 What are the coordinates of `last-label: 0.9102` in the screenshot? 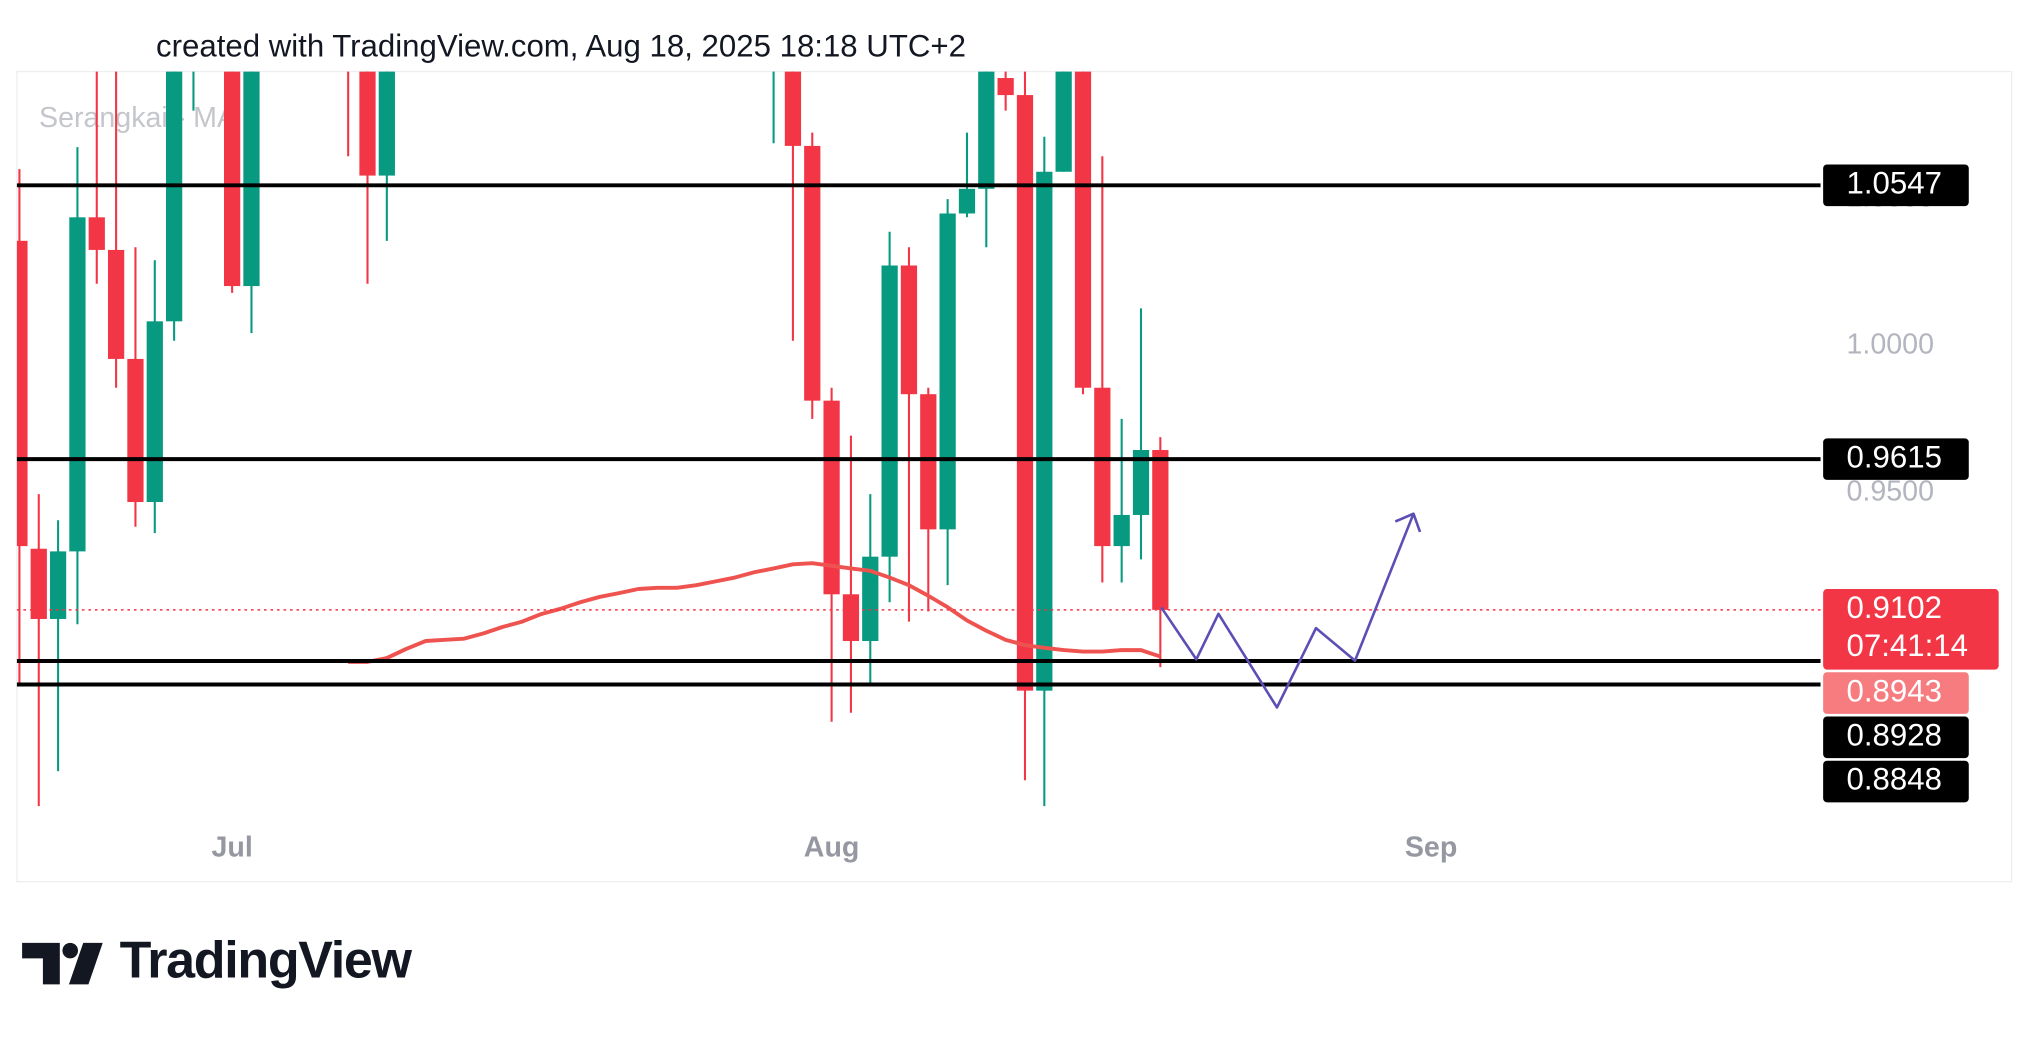 It's located at (1894, 607).